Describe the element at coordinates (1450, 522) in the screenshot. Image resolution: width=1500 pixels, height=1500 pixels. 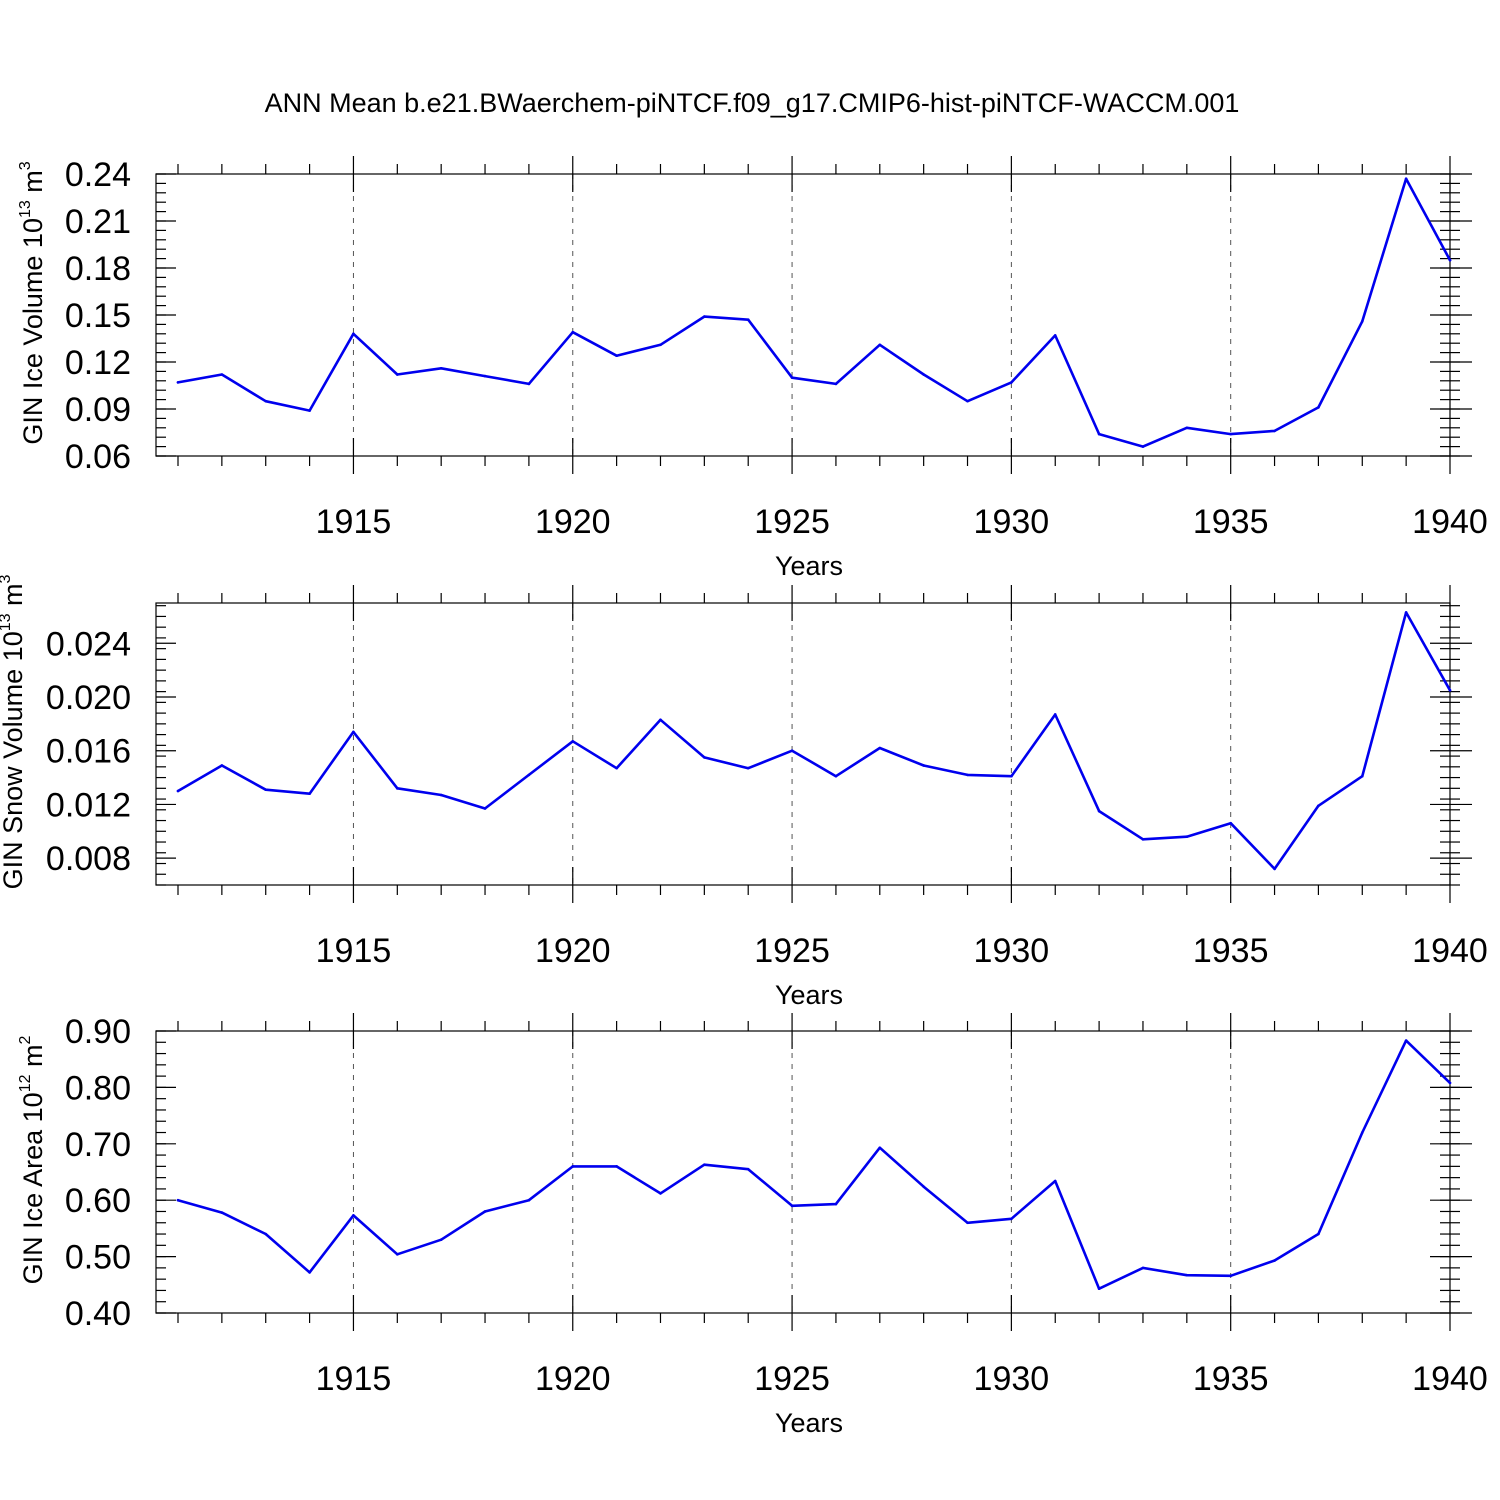
I see `x-tick-label: 1940` at that location.